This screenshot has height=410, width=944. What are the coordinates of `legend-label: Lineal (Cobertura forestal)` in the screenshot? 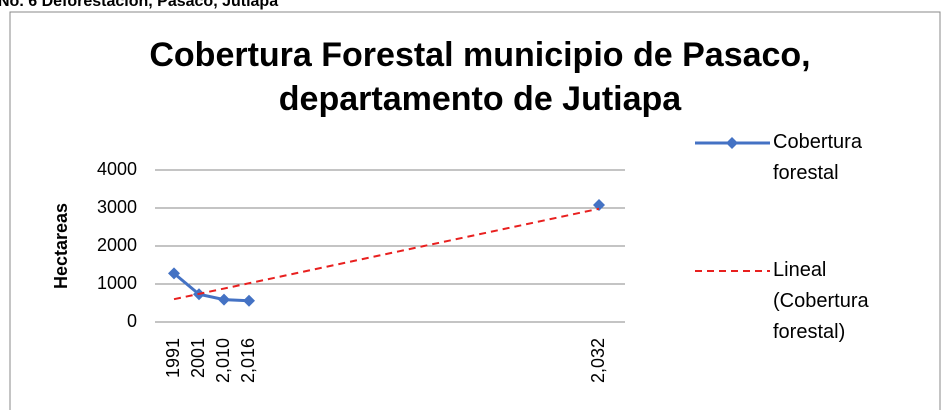 It's located at (821, 301).